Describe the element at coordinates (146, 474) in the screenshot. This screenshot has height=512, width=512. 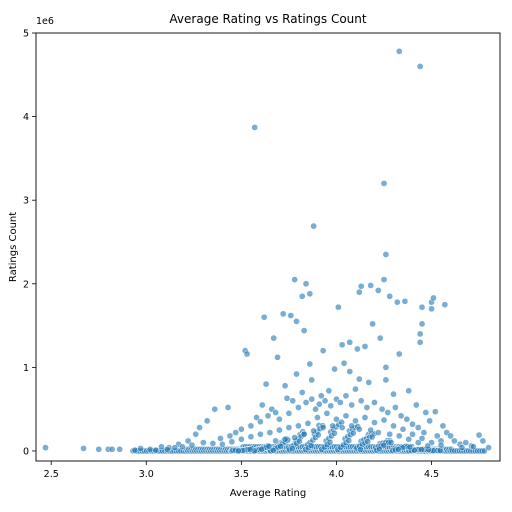
I see `x-tick-label: 3.0` at that location.